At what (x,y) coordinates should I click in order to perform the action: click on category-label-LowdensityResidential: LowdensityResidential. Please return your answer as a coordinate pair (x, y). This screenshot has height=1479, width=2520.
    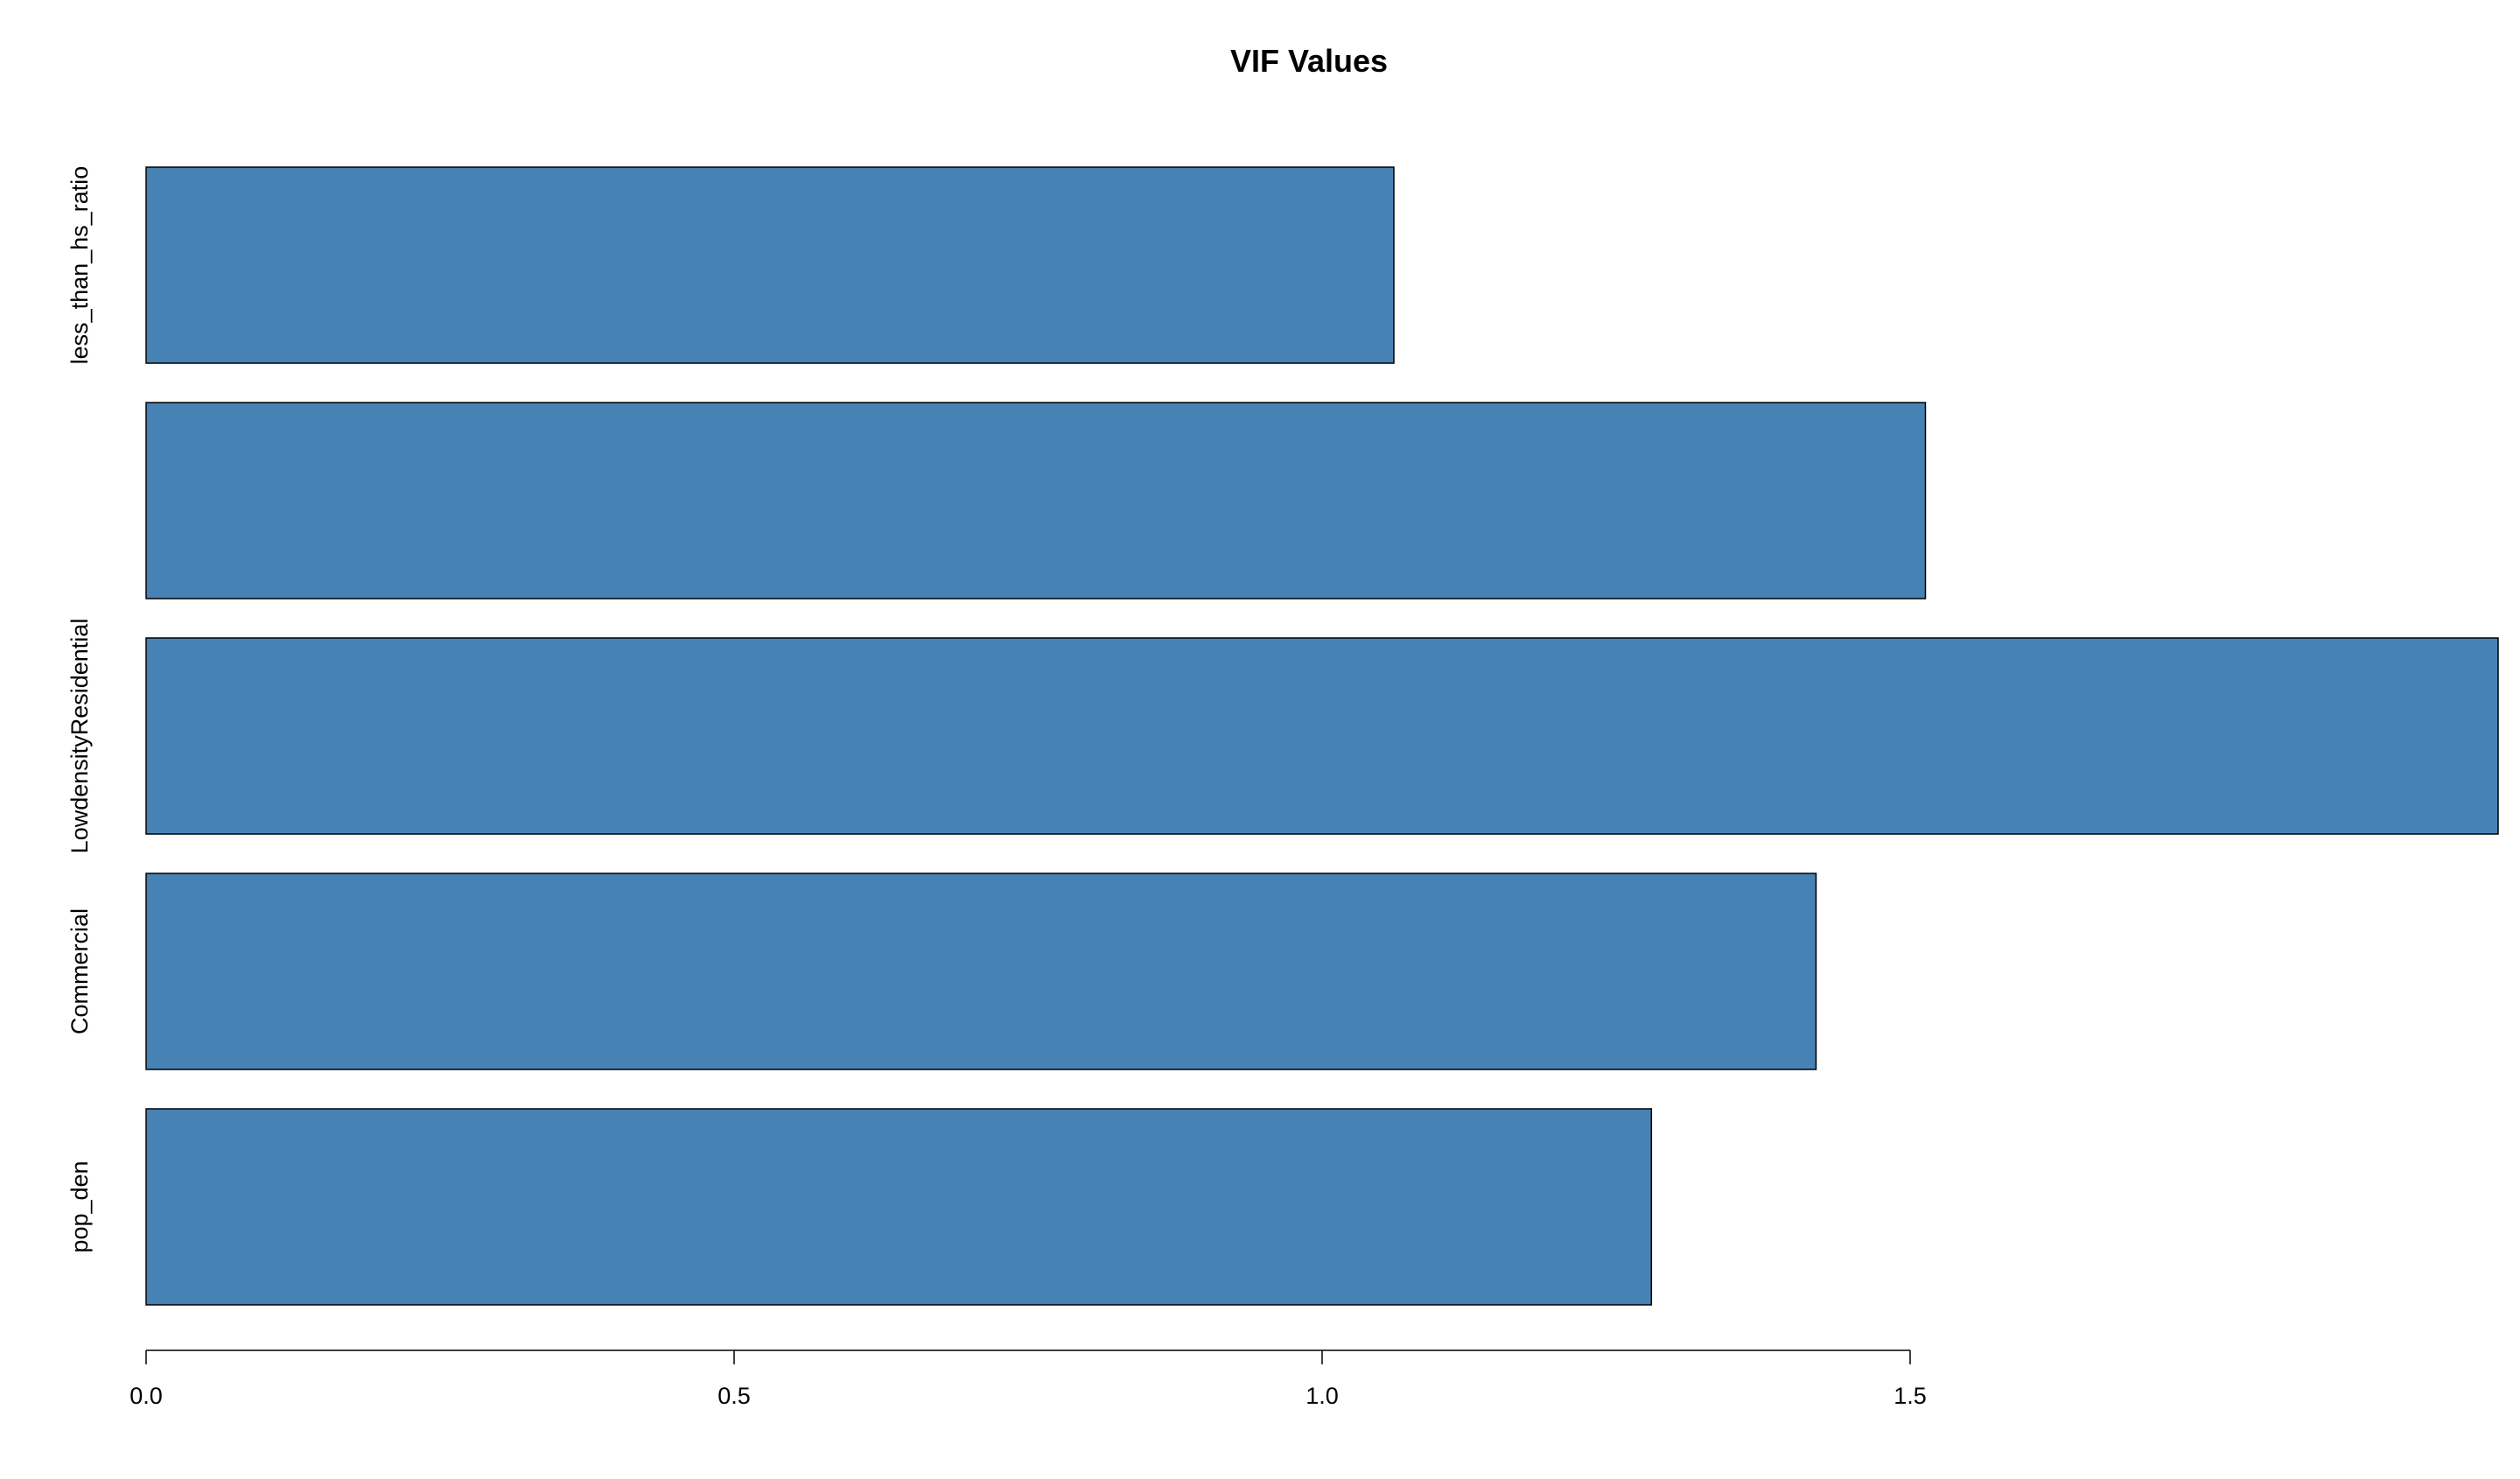
    Looking at the image, I should click on (79, 737).